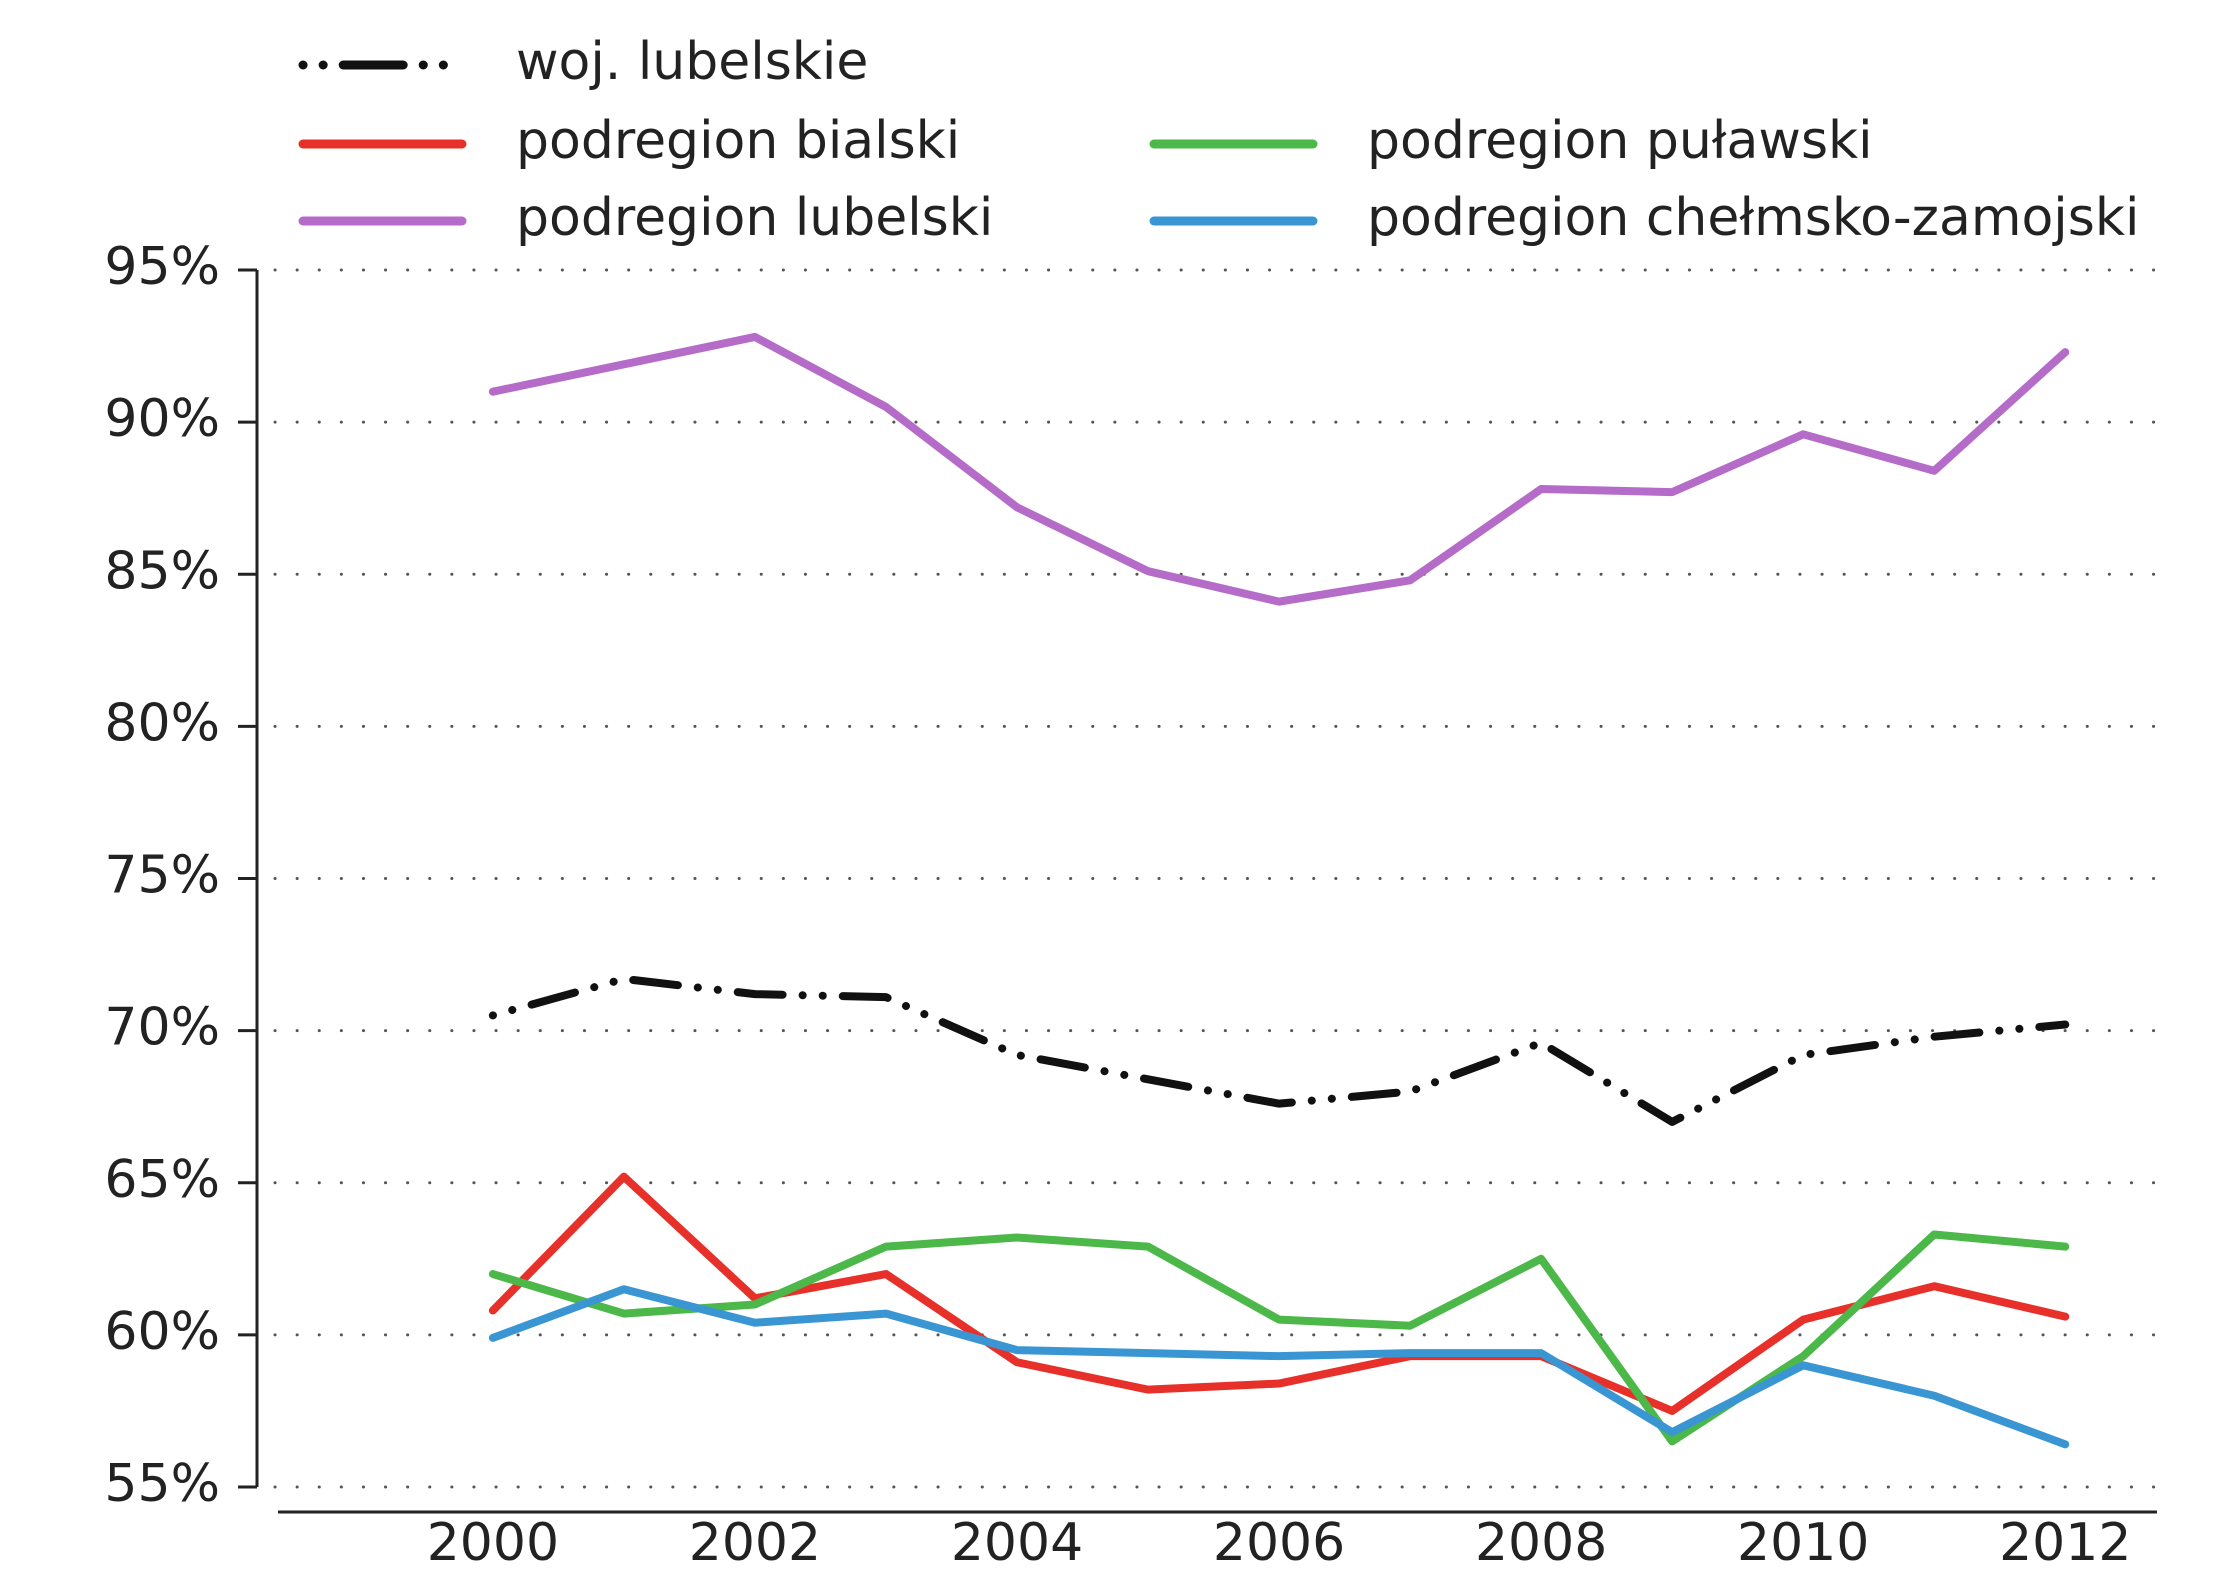 The width and height of the screenshot is (2239, 1573). I want to click on y-tick-label: 90%, so click(162, 419).